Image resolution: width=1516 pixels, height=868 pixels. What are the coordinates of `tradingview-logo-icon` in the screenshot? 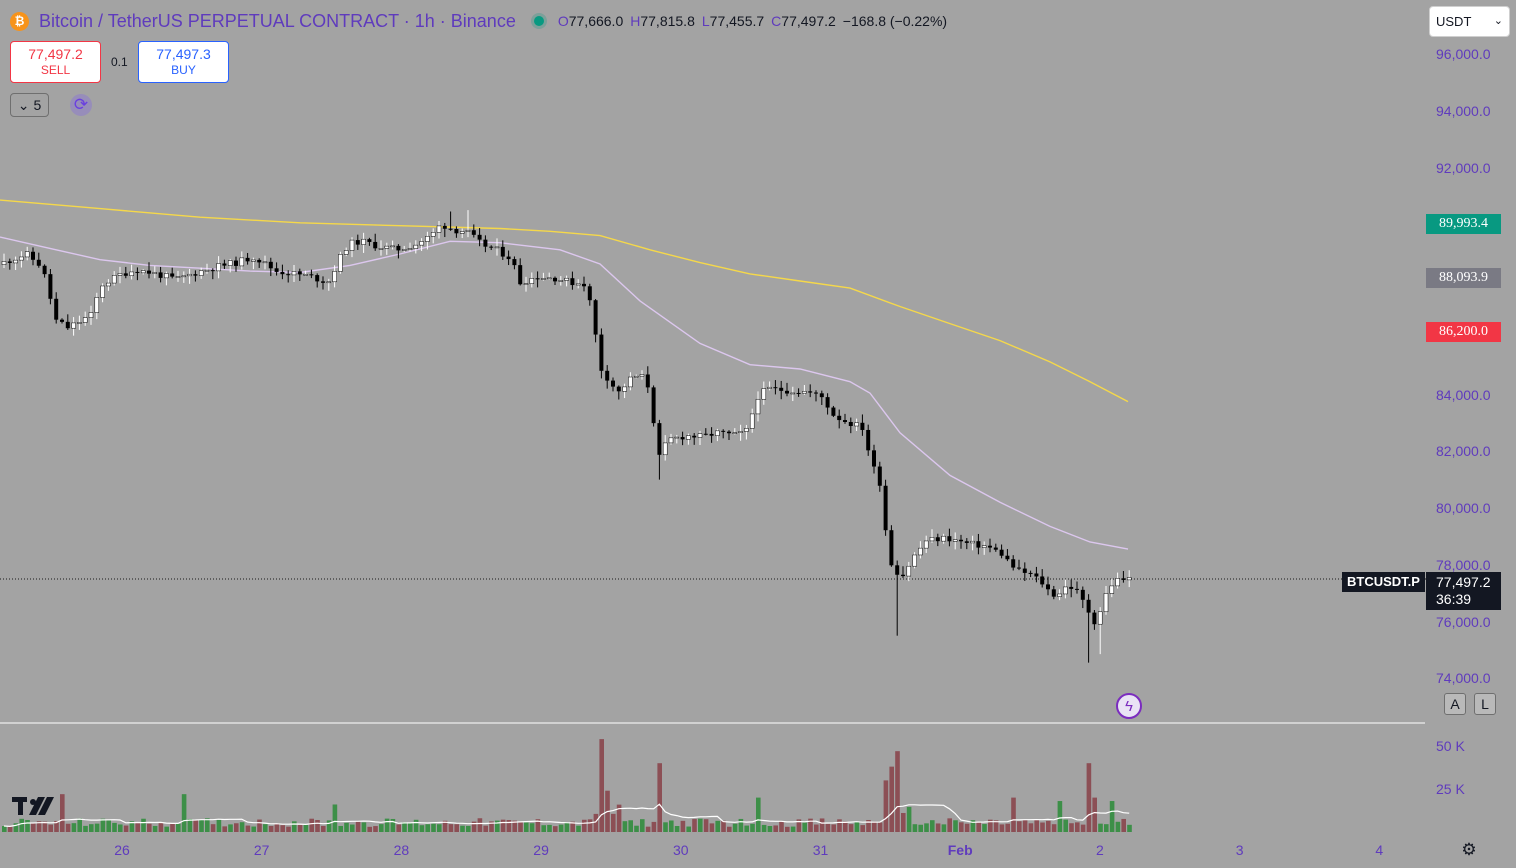 It's located at (34, 806).